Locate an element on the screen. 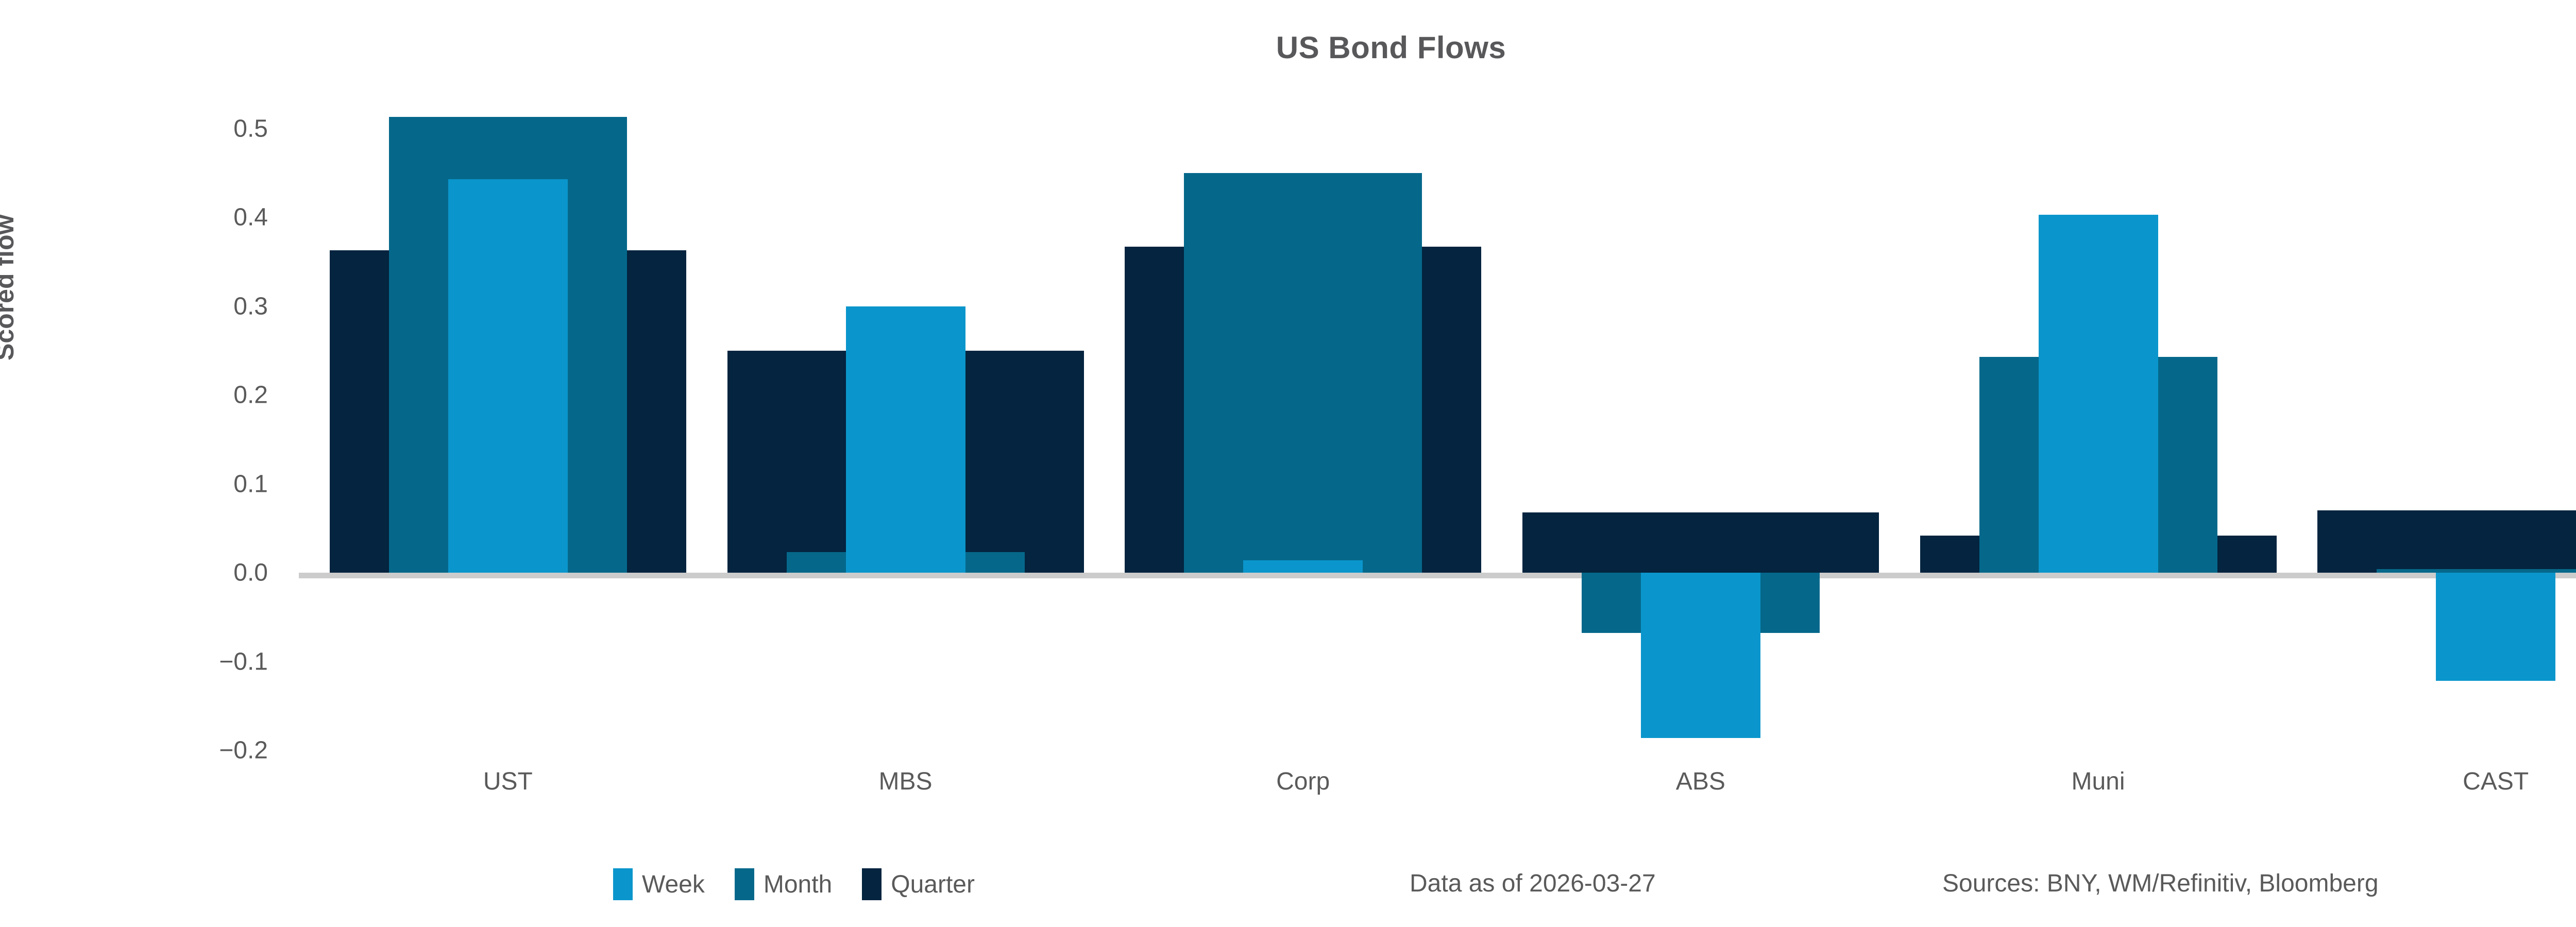  legend-item-quarter: Quarter is located at coordinates (918, 884).